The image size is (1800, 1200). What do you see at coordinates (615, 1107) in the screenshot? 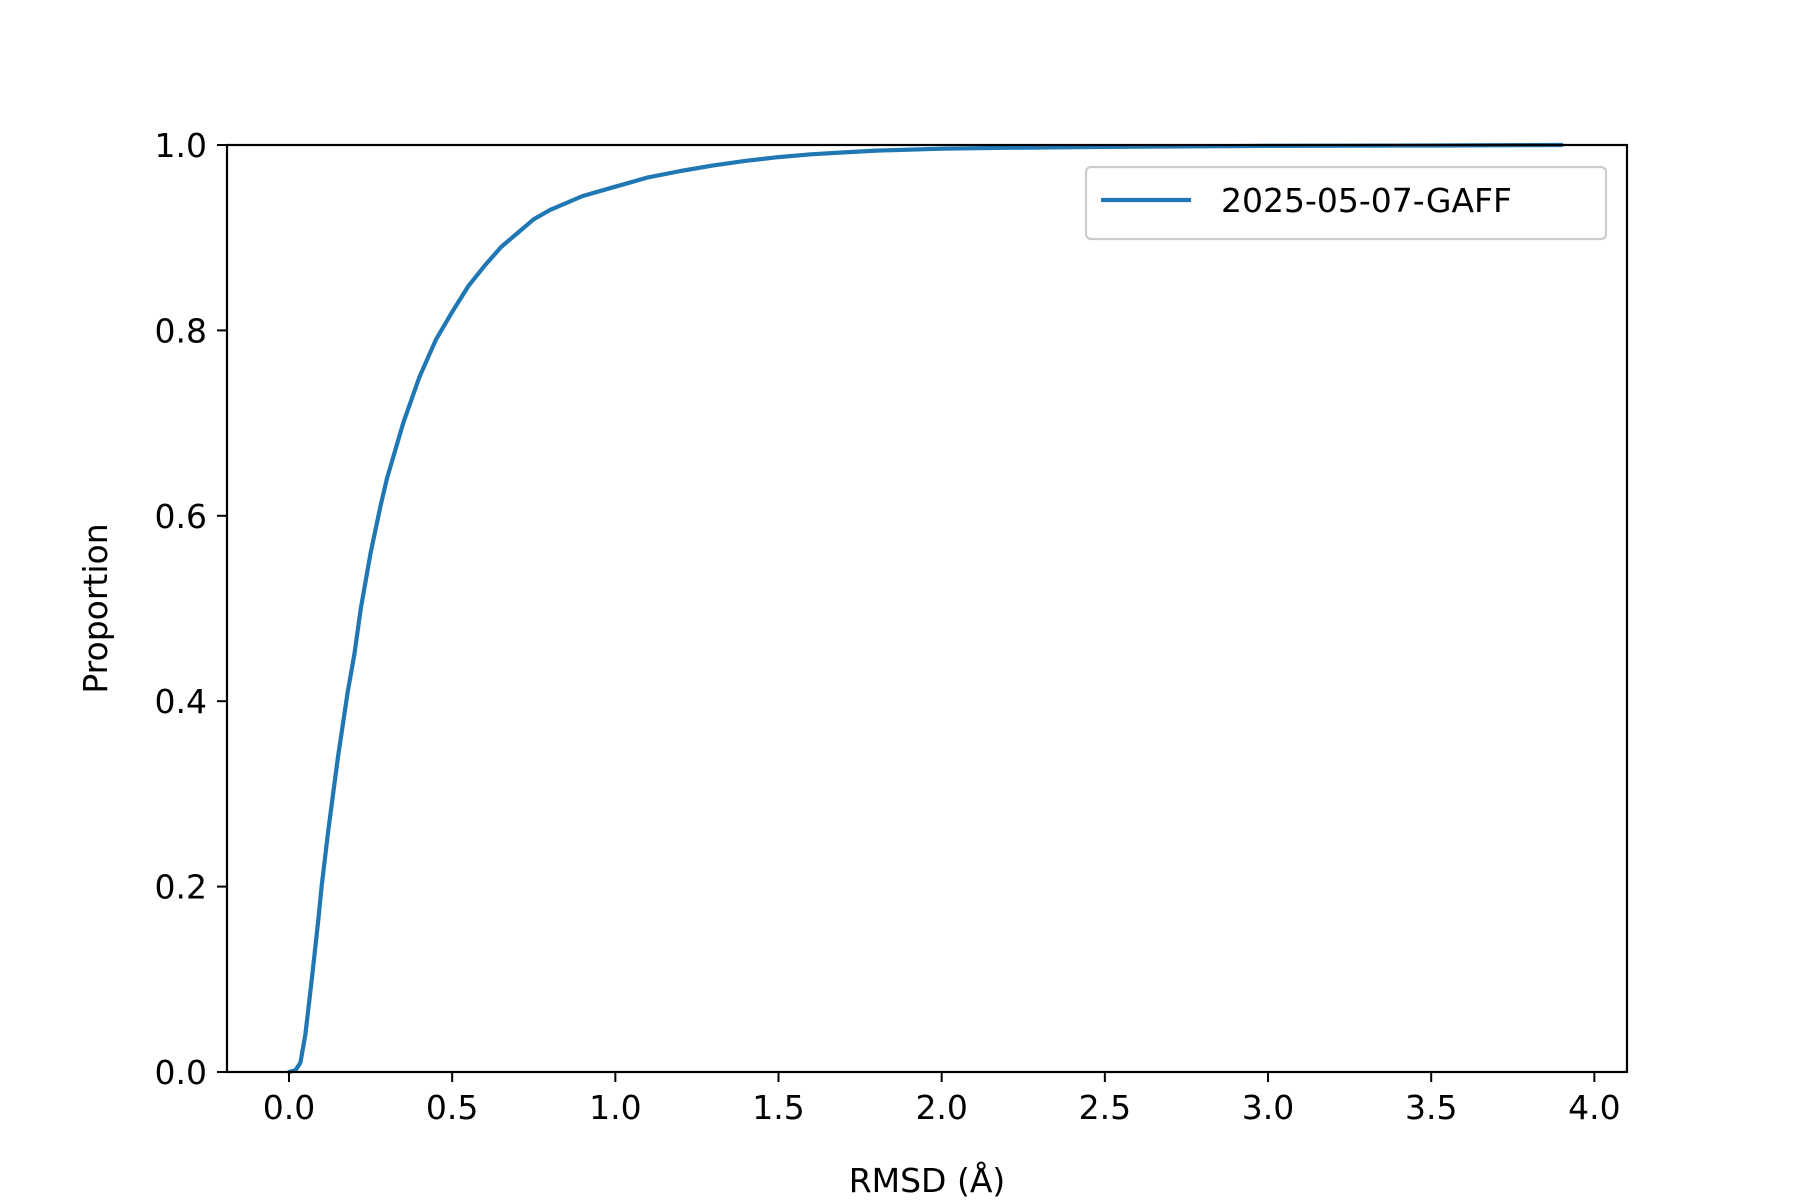
I see `x-tick-label: 1.0` at bounding box center [615, 1107].